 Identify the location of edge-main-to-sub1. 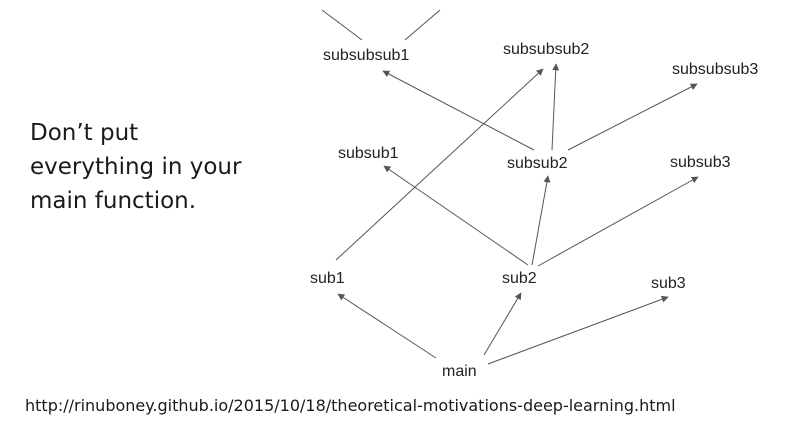
(387, 326).